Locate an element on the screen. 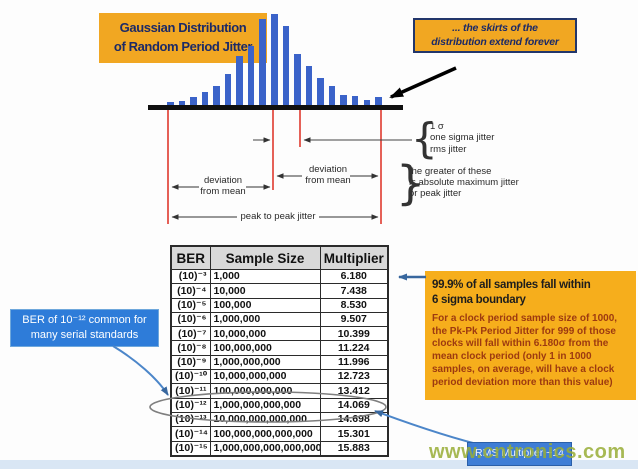  watermark: www.cntronics.com is located at coordinates (527, 452).